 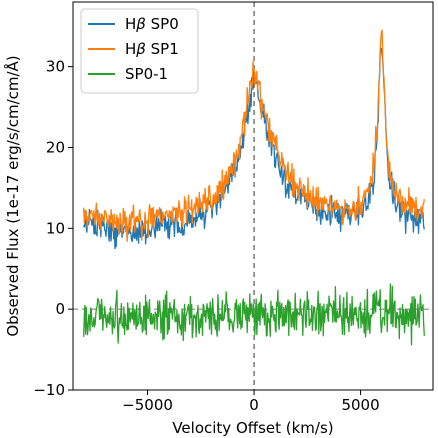 I want to click on y-tick-label: −10, so click(x=49, y=390).